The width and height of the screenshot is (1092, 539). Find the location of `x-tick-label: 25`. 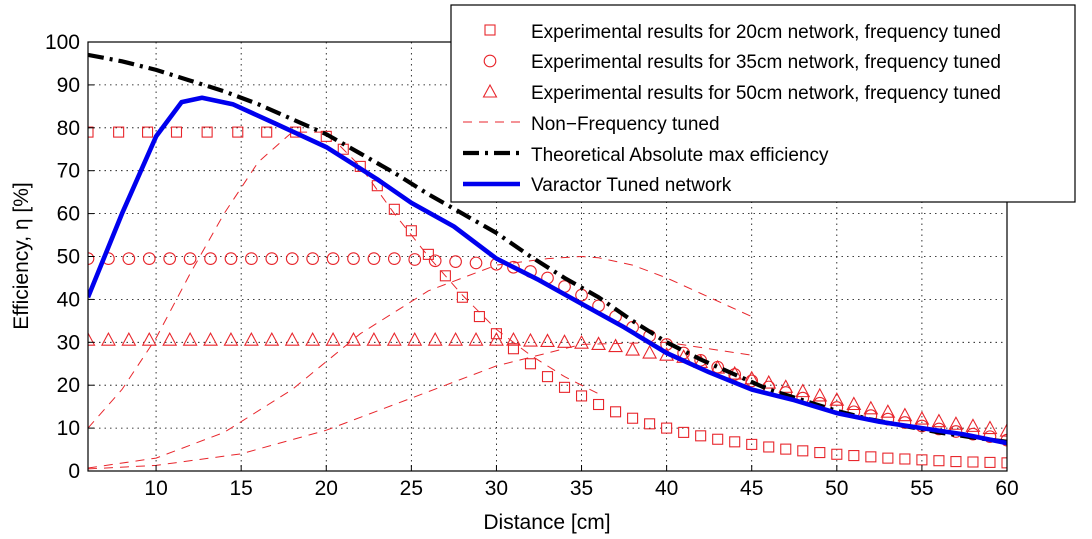

x-tick-label: 25 is located at coordinates (411, 488).